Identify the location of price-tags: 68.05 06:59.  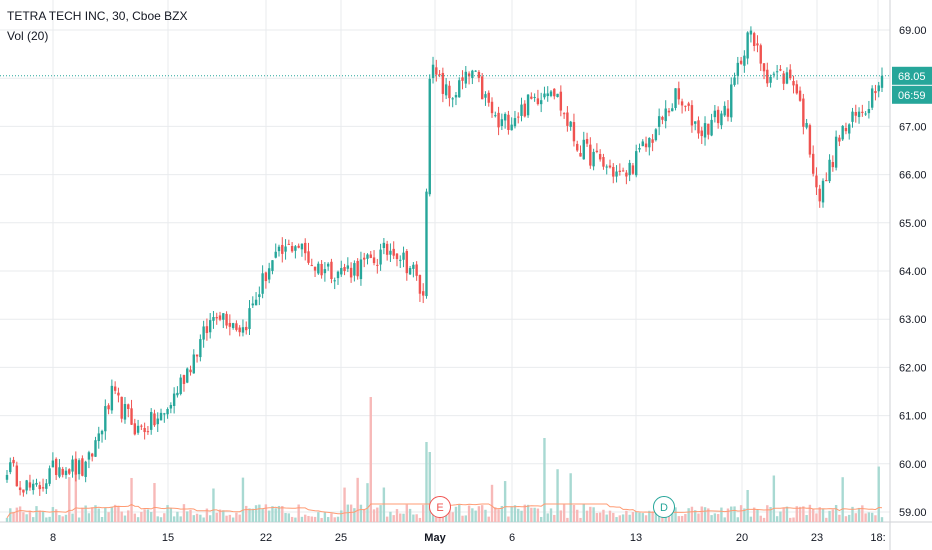
(912, 85).